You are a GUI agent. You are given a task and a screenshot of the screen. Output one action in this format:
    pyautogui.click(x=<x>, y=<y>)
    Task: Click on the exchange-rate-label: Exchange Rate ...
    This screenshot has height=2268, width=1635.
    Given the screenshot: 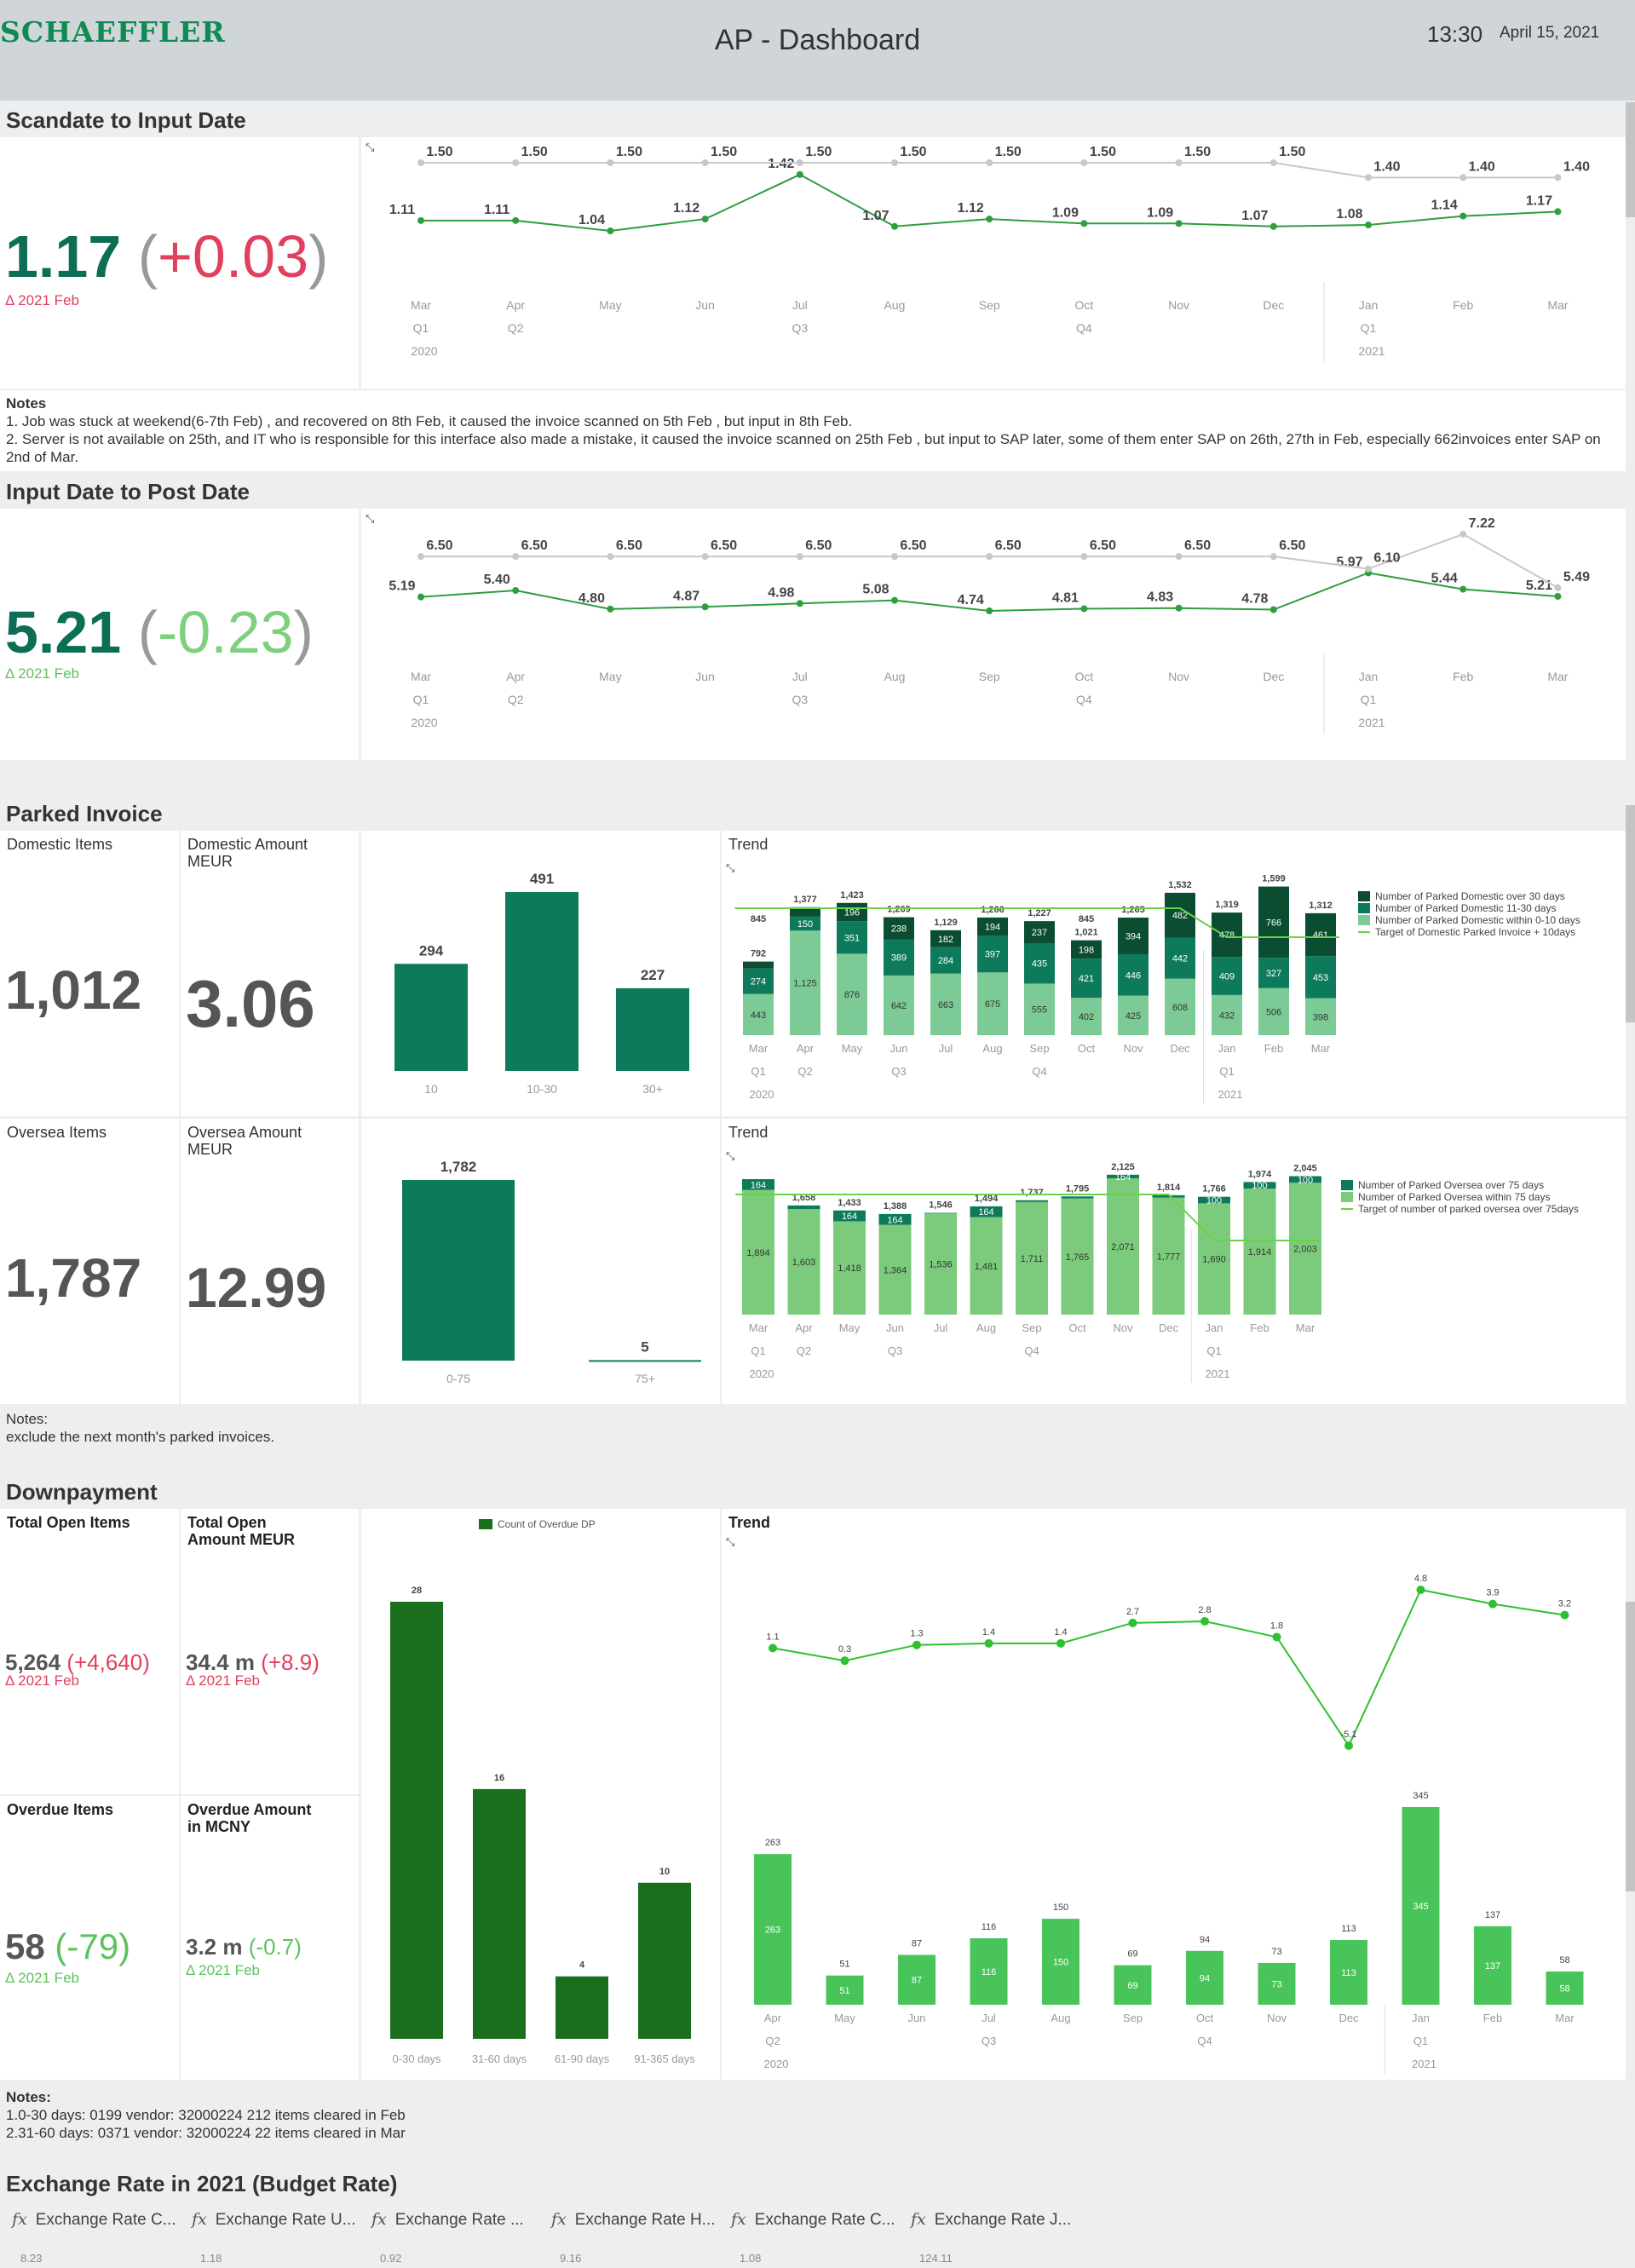 What is the action you would take?
    pyautogui.click(x=459, y=2220)
    